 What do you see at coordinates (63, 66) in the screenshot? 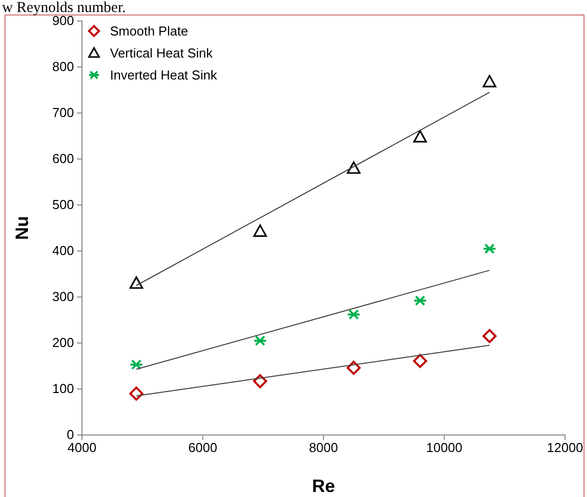
I see `y-tick-label: 800` at bounding box center [63, 66].